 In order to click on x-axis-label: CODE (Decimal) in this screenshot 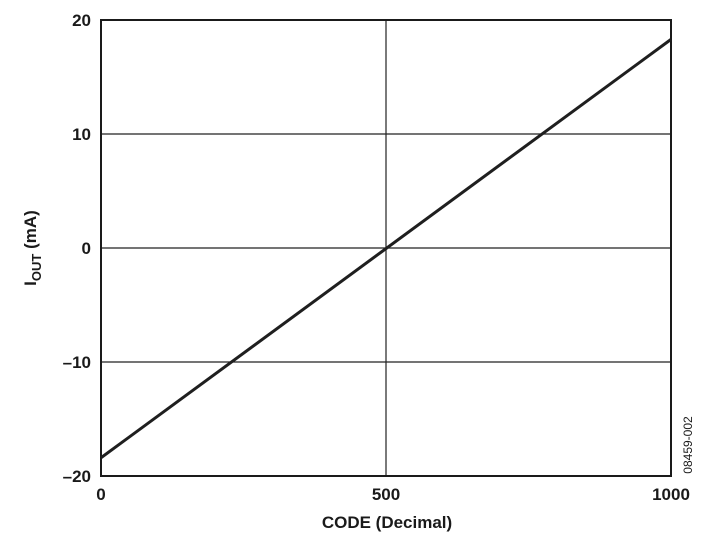, I will do `click(387, 522)`.